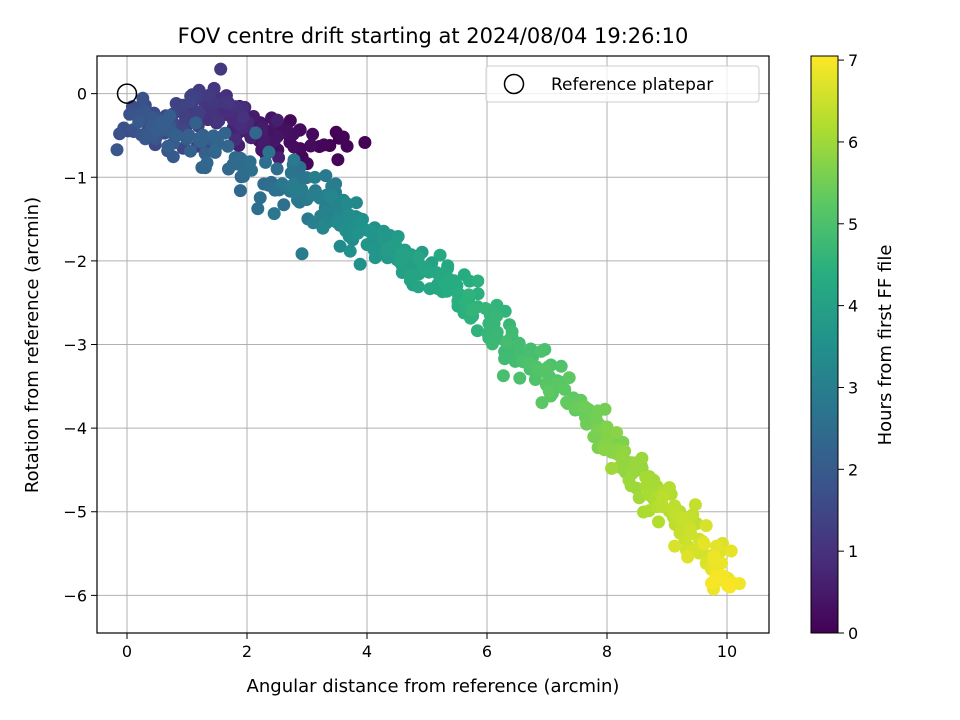 This screenshot has width=960, height=720. What do you see at coordinates (127, 651) in the screenshot?
I see `x-tick-label: 0` at bounding box center [127, 651].